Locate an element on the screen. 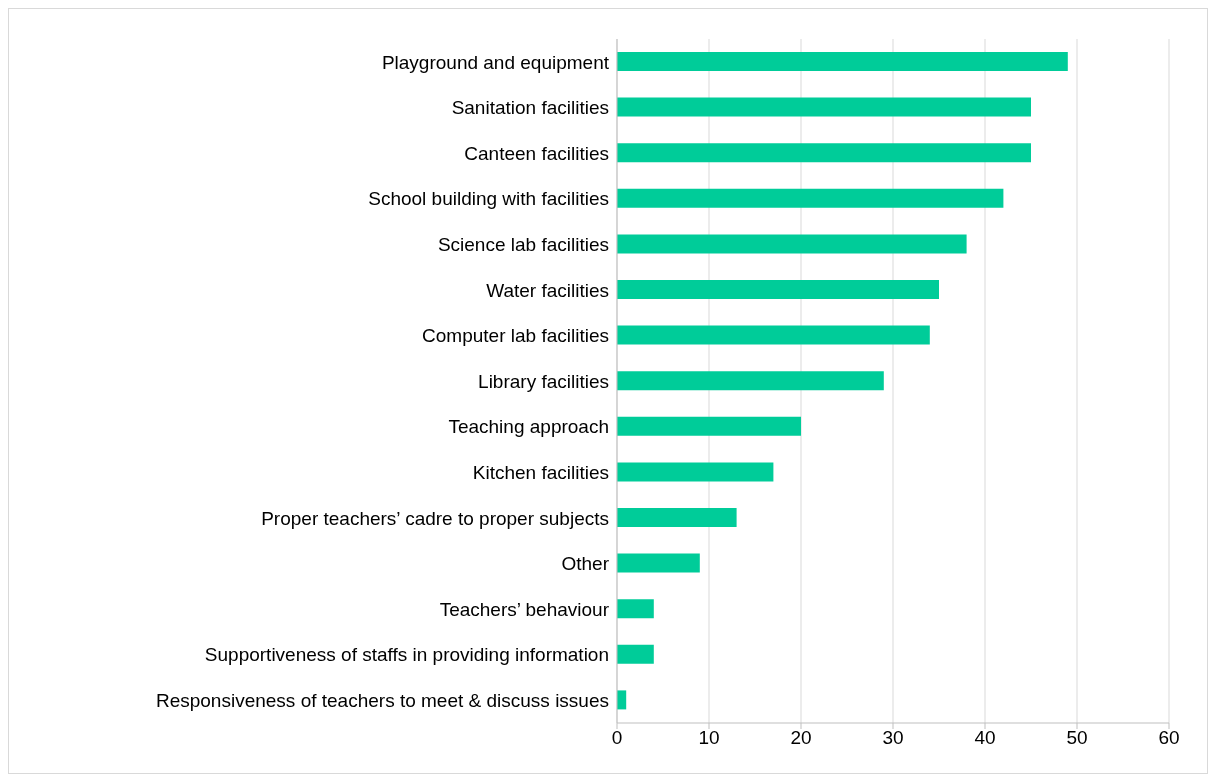 The height and width of the screenshot is (782, 1218). y-tick-label: Canteen facilities is located at coordinates (536, 153).